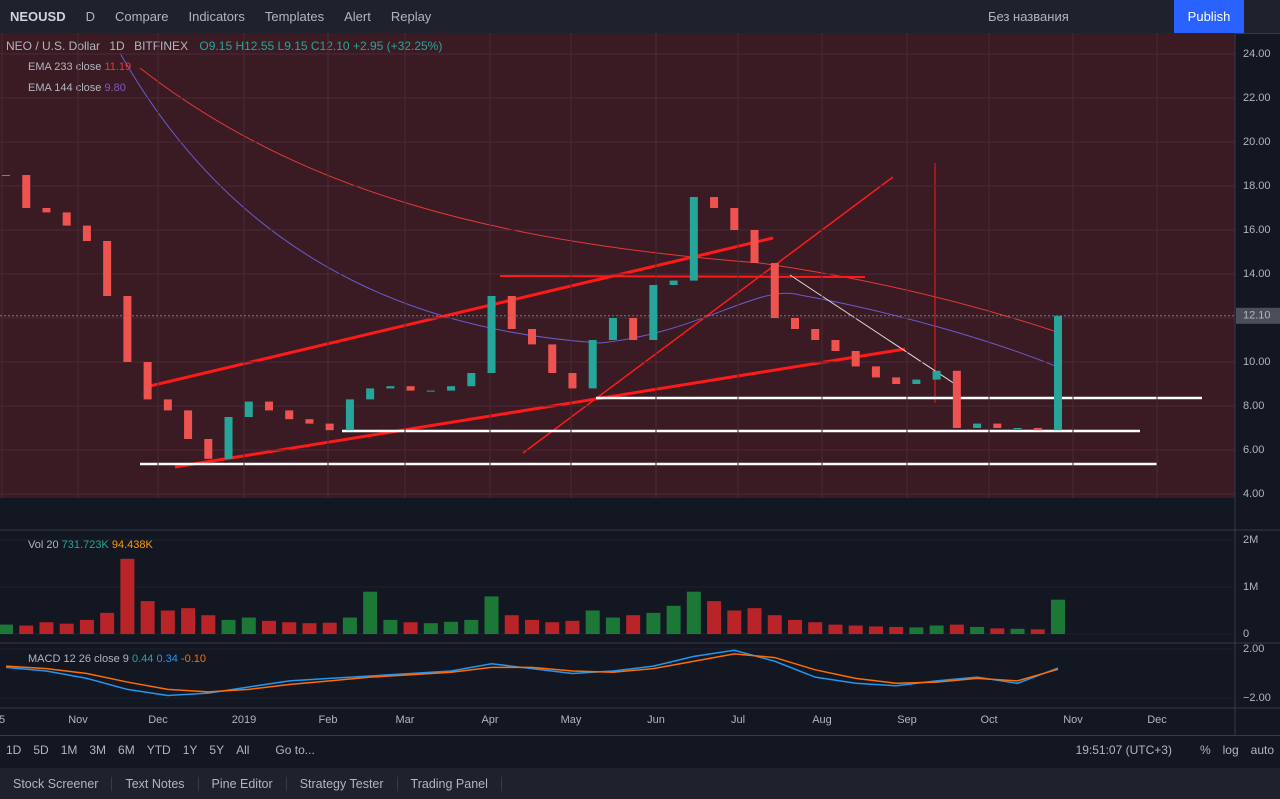 This screenshot has width=1280, height=799. What do you see at coordinates (56, 783) in the screenshot?
I see `tab: Stock Screener` at bounding box center [56, 783].